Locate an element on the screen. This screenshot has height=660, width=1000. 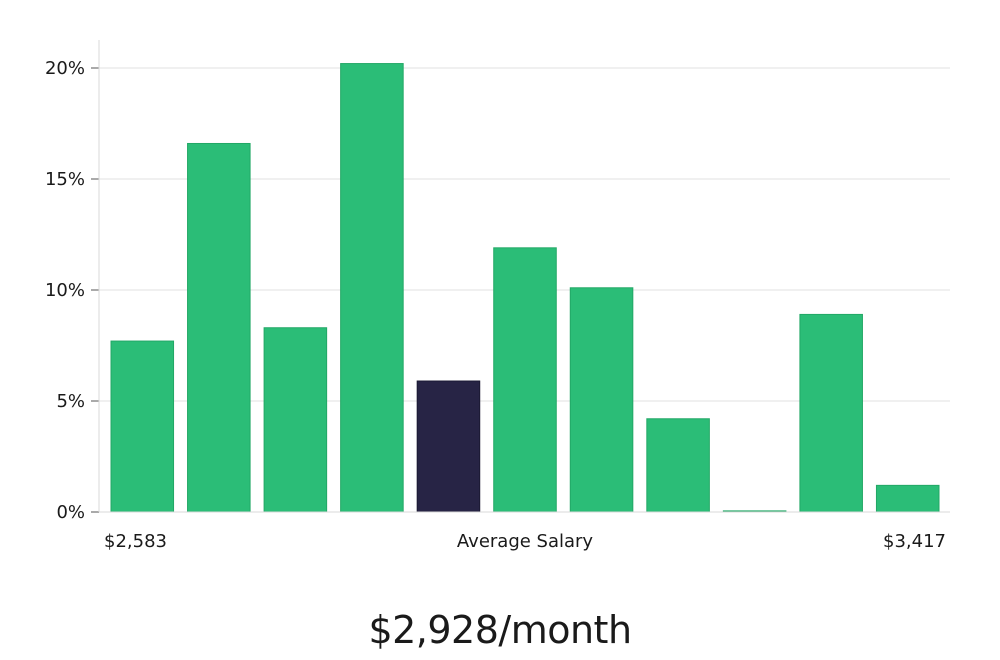
y-tick-label: 20% is located at coordinates (65, 68).